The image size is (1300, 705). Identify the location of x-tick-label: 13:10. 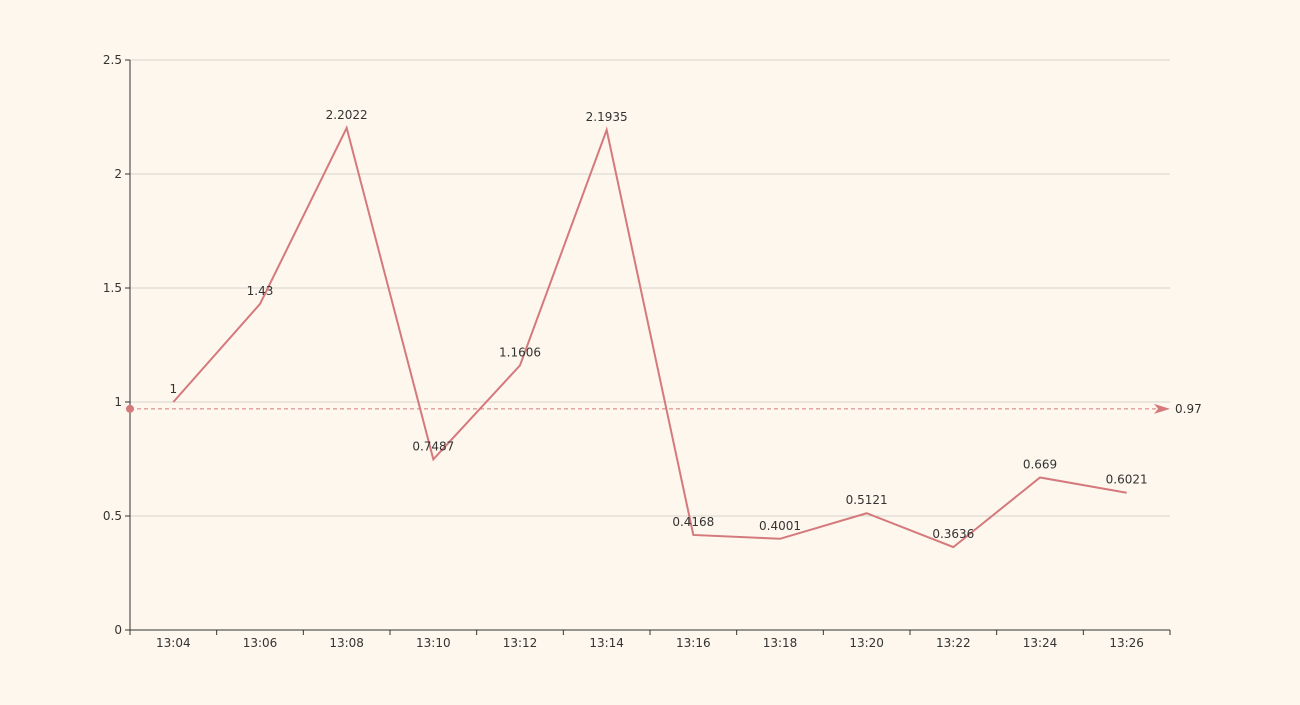
(433, 643).